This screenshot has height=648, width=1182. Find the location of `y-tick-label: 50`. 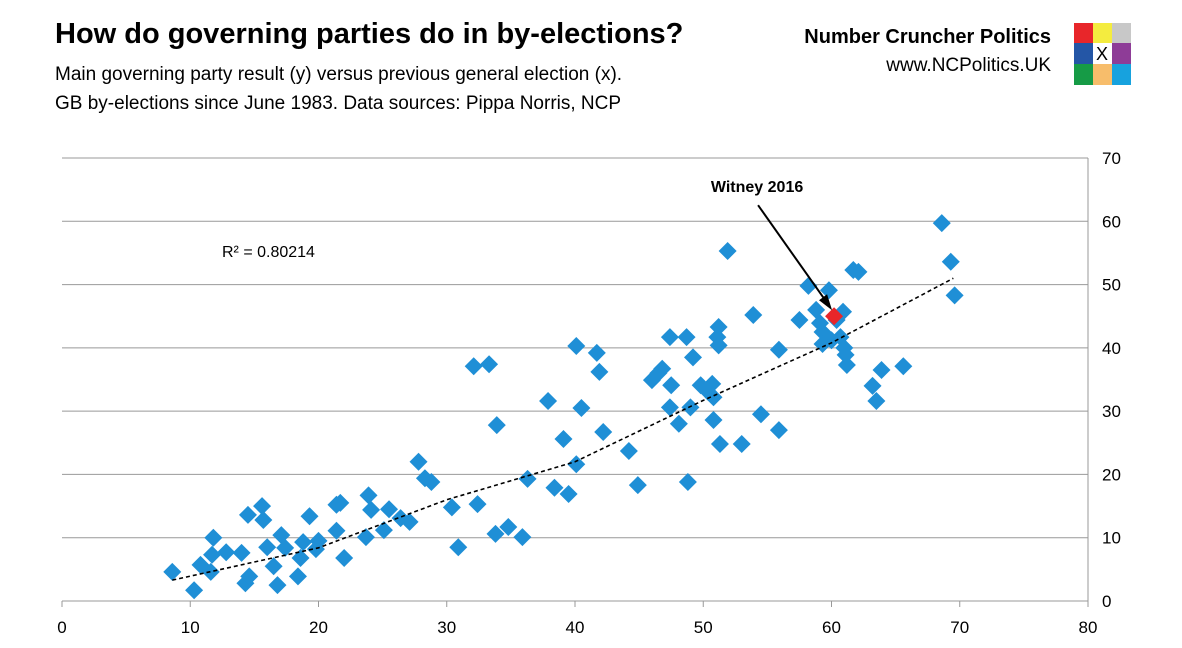

y-tick-label: 50 is located at coordinates (1111, 285).